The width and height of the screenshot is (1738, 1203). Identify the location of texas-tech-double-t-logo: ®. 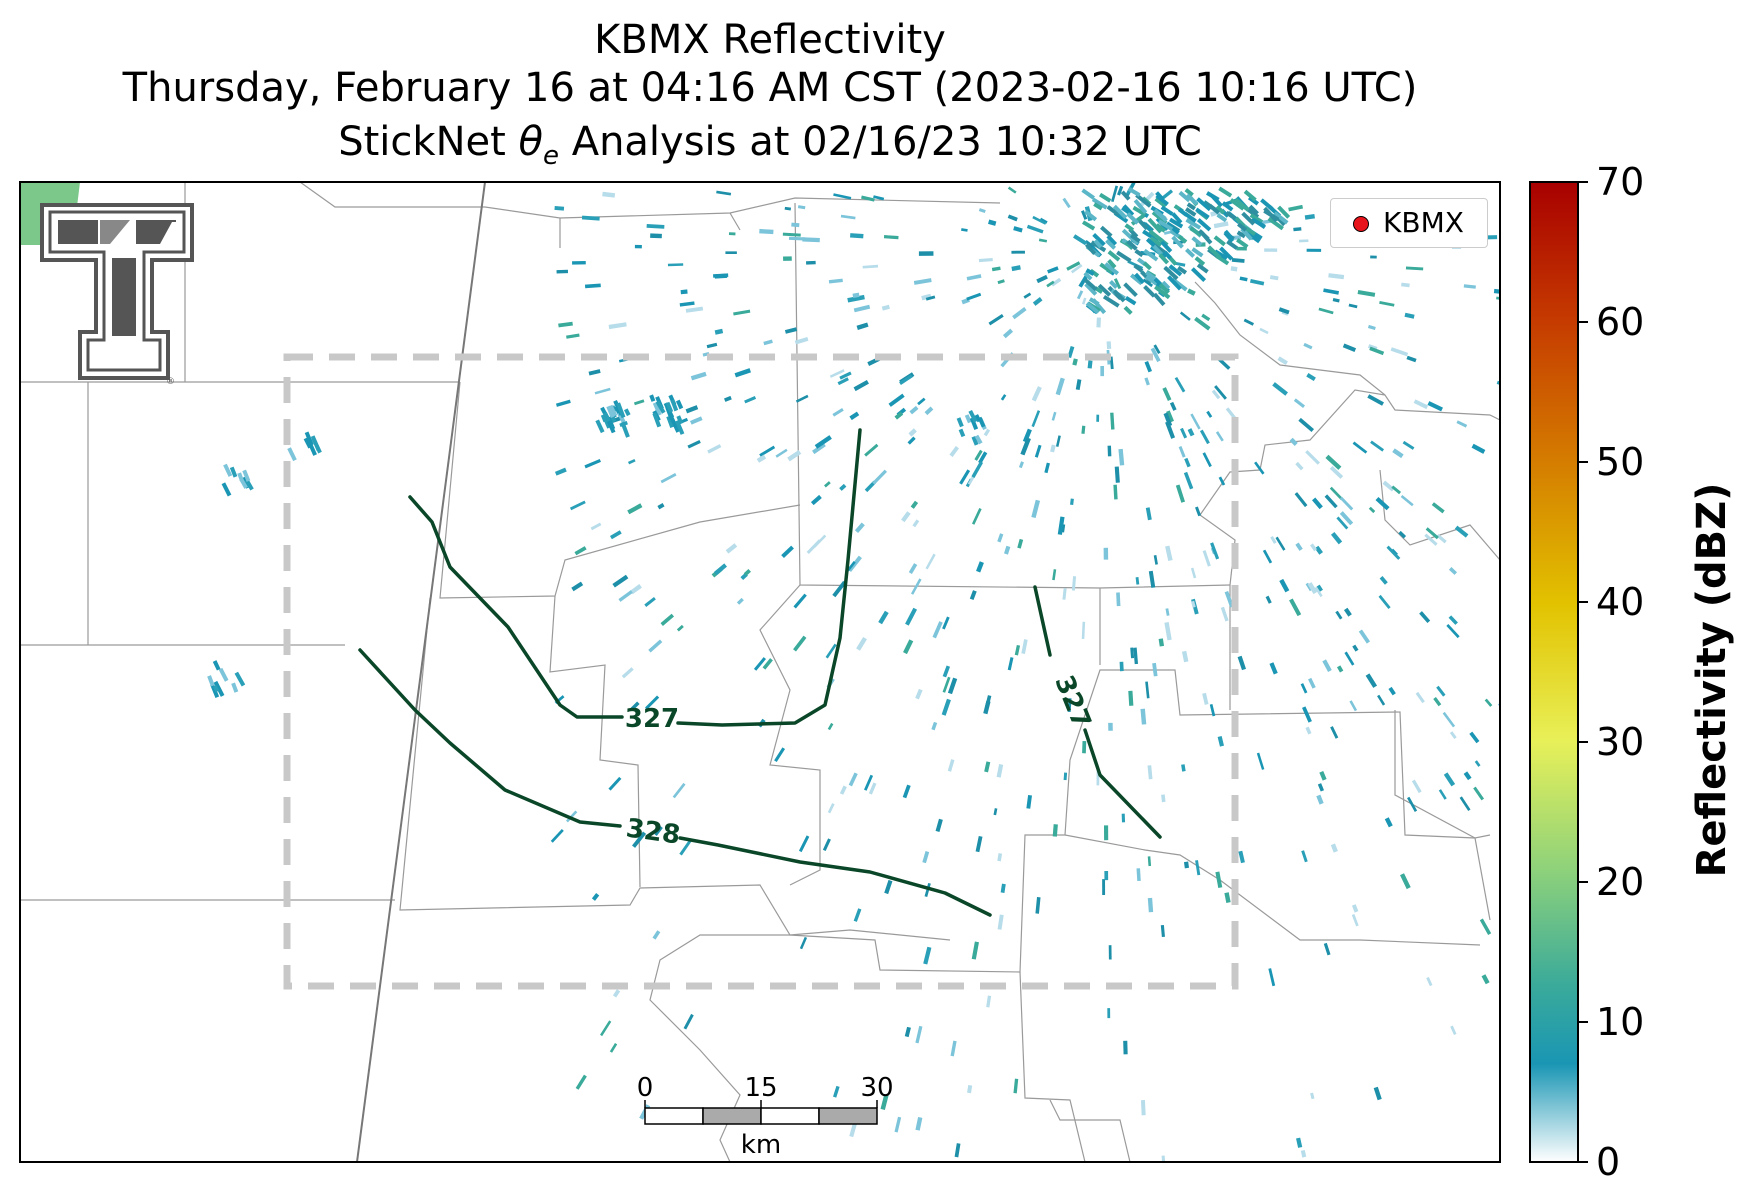
(117, 295).